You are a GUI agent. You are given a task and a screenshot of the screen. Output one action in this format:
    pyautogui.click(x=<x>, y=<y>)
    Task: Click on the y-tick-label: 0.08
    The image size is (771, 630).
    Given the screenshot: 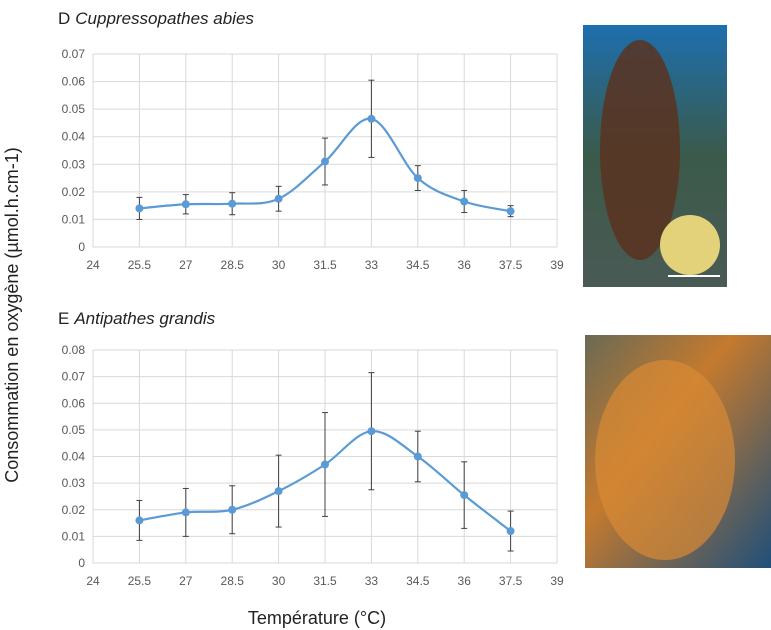 What is the action you would take?
    pyautogui.click(x=74, y=350)
    